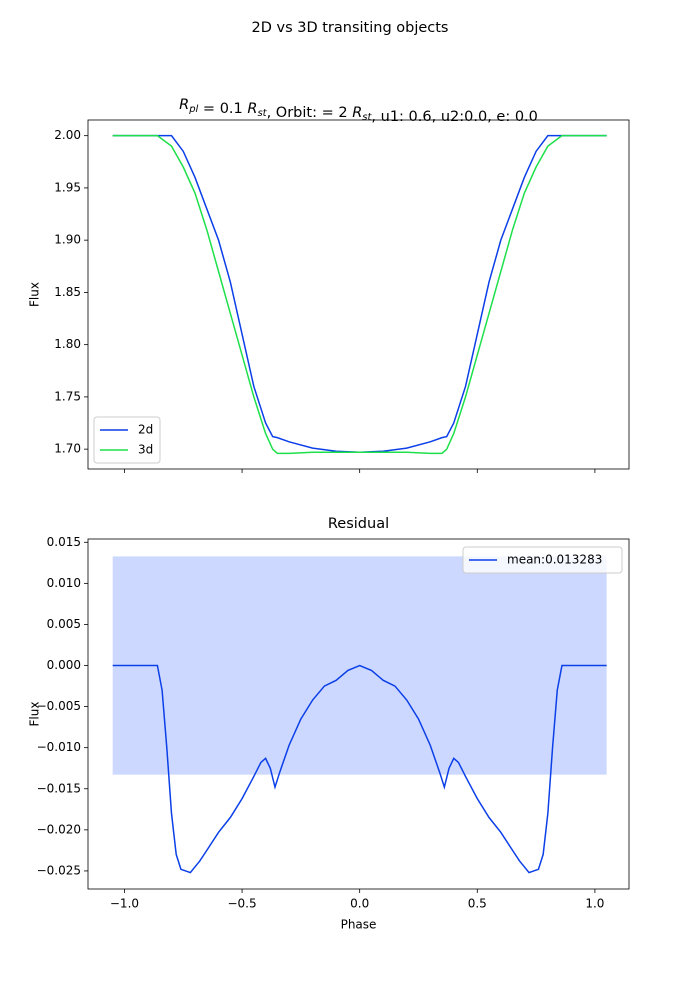 The height and width of the screenshot is (1000, 700). What do you see at coordinates (64, 583) in the screenshot?
I see `y-tick-label: 0.010` at bounding box center [64, 583].